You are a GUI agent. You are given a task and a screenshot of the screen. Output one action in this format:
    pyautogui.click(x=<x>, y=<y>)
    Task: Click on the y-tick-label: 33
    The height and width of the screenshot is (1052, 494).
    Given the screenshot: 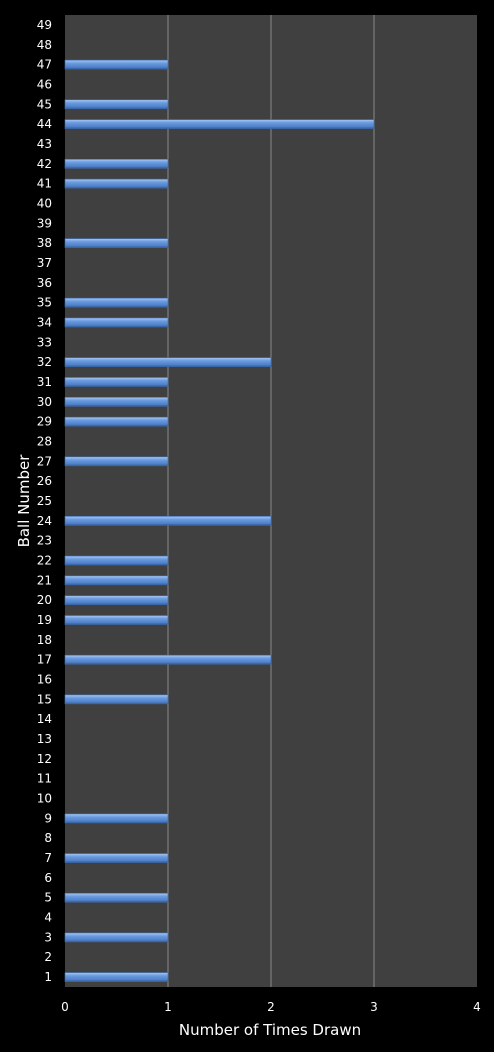 What is the action you would take?
    pyautogui.click(x=44, y=342)
    